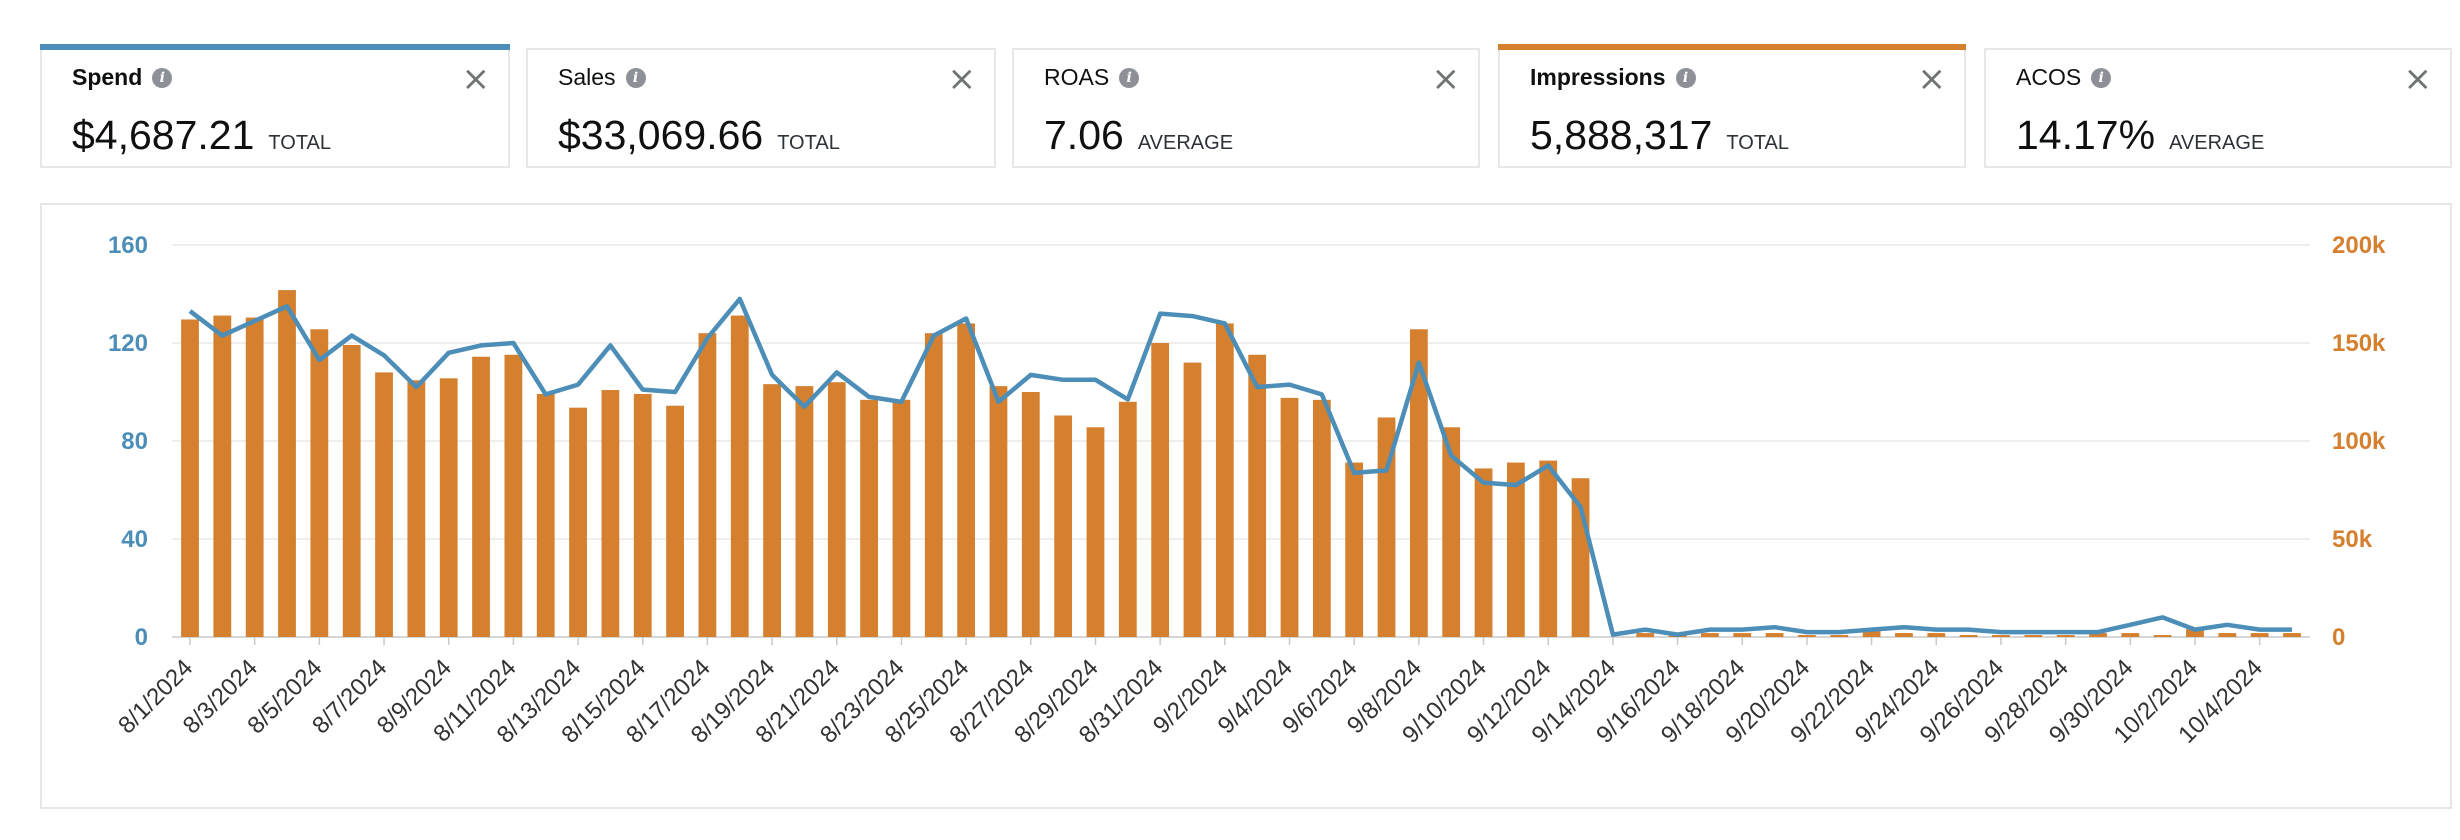 This screenshot has height=840, width=2460. Describe the element at coordinates (661, 135) in the screenshot. I see `metric-value-number: $33,069.66` at that location.